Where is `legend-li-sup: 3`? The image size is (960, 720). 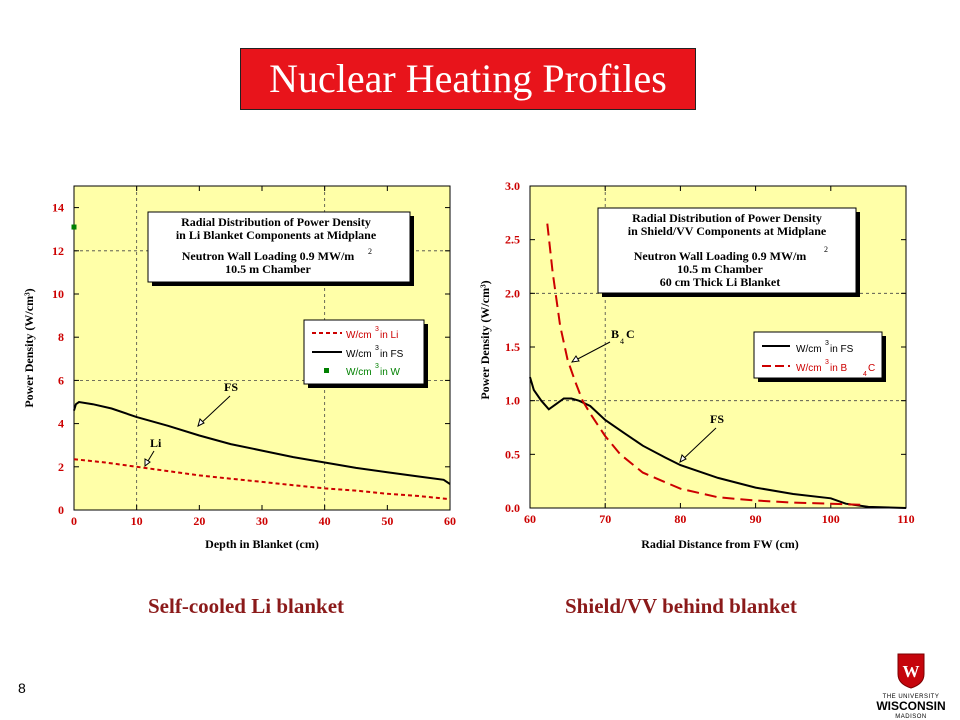
legend-li-sup: 3 is located at coordinates (377, 329).